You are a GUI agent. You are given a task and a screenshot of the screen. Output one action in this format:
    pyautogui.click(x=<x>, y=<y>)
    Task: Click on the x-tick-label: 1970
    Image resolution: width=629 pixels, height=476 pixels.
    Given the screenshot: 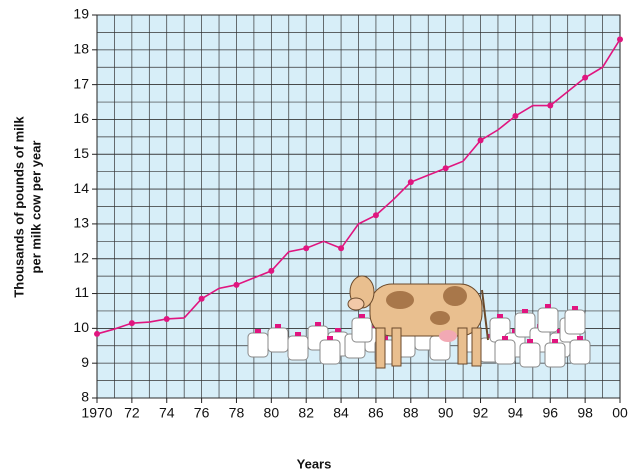 What is the action you would take?
    pyautogui.click(x=96, y=413)
    